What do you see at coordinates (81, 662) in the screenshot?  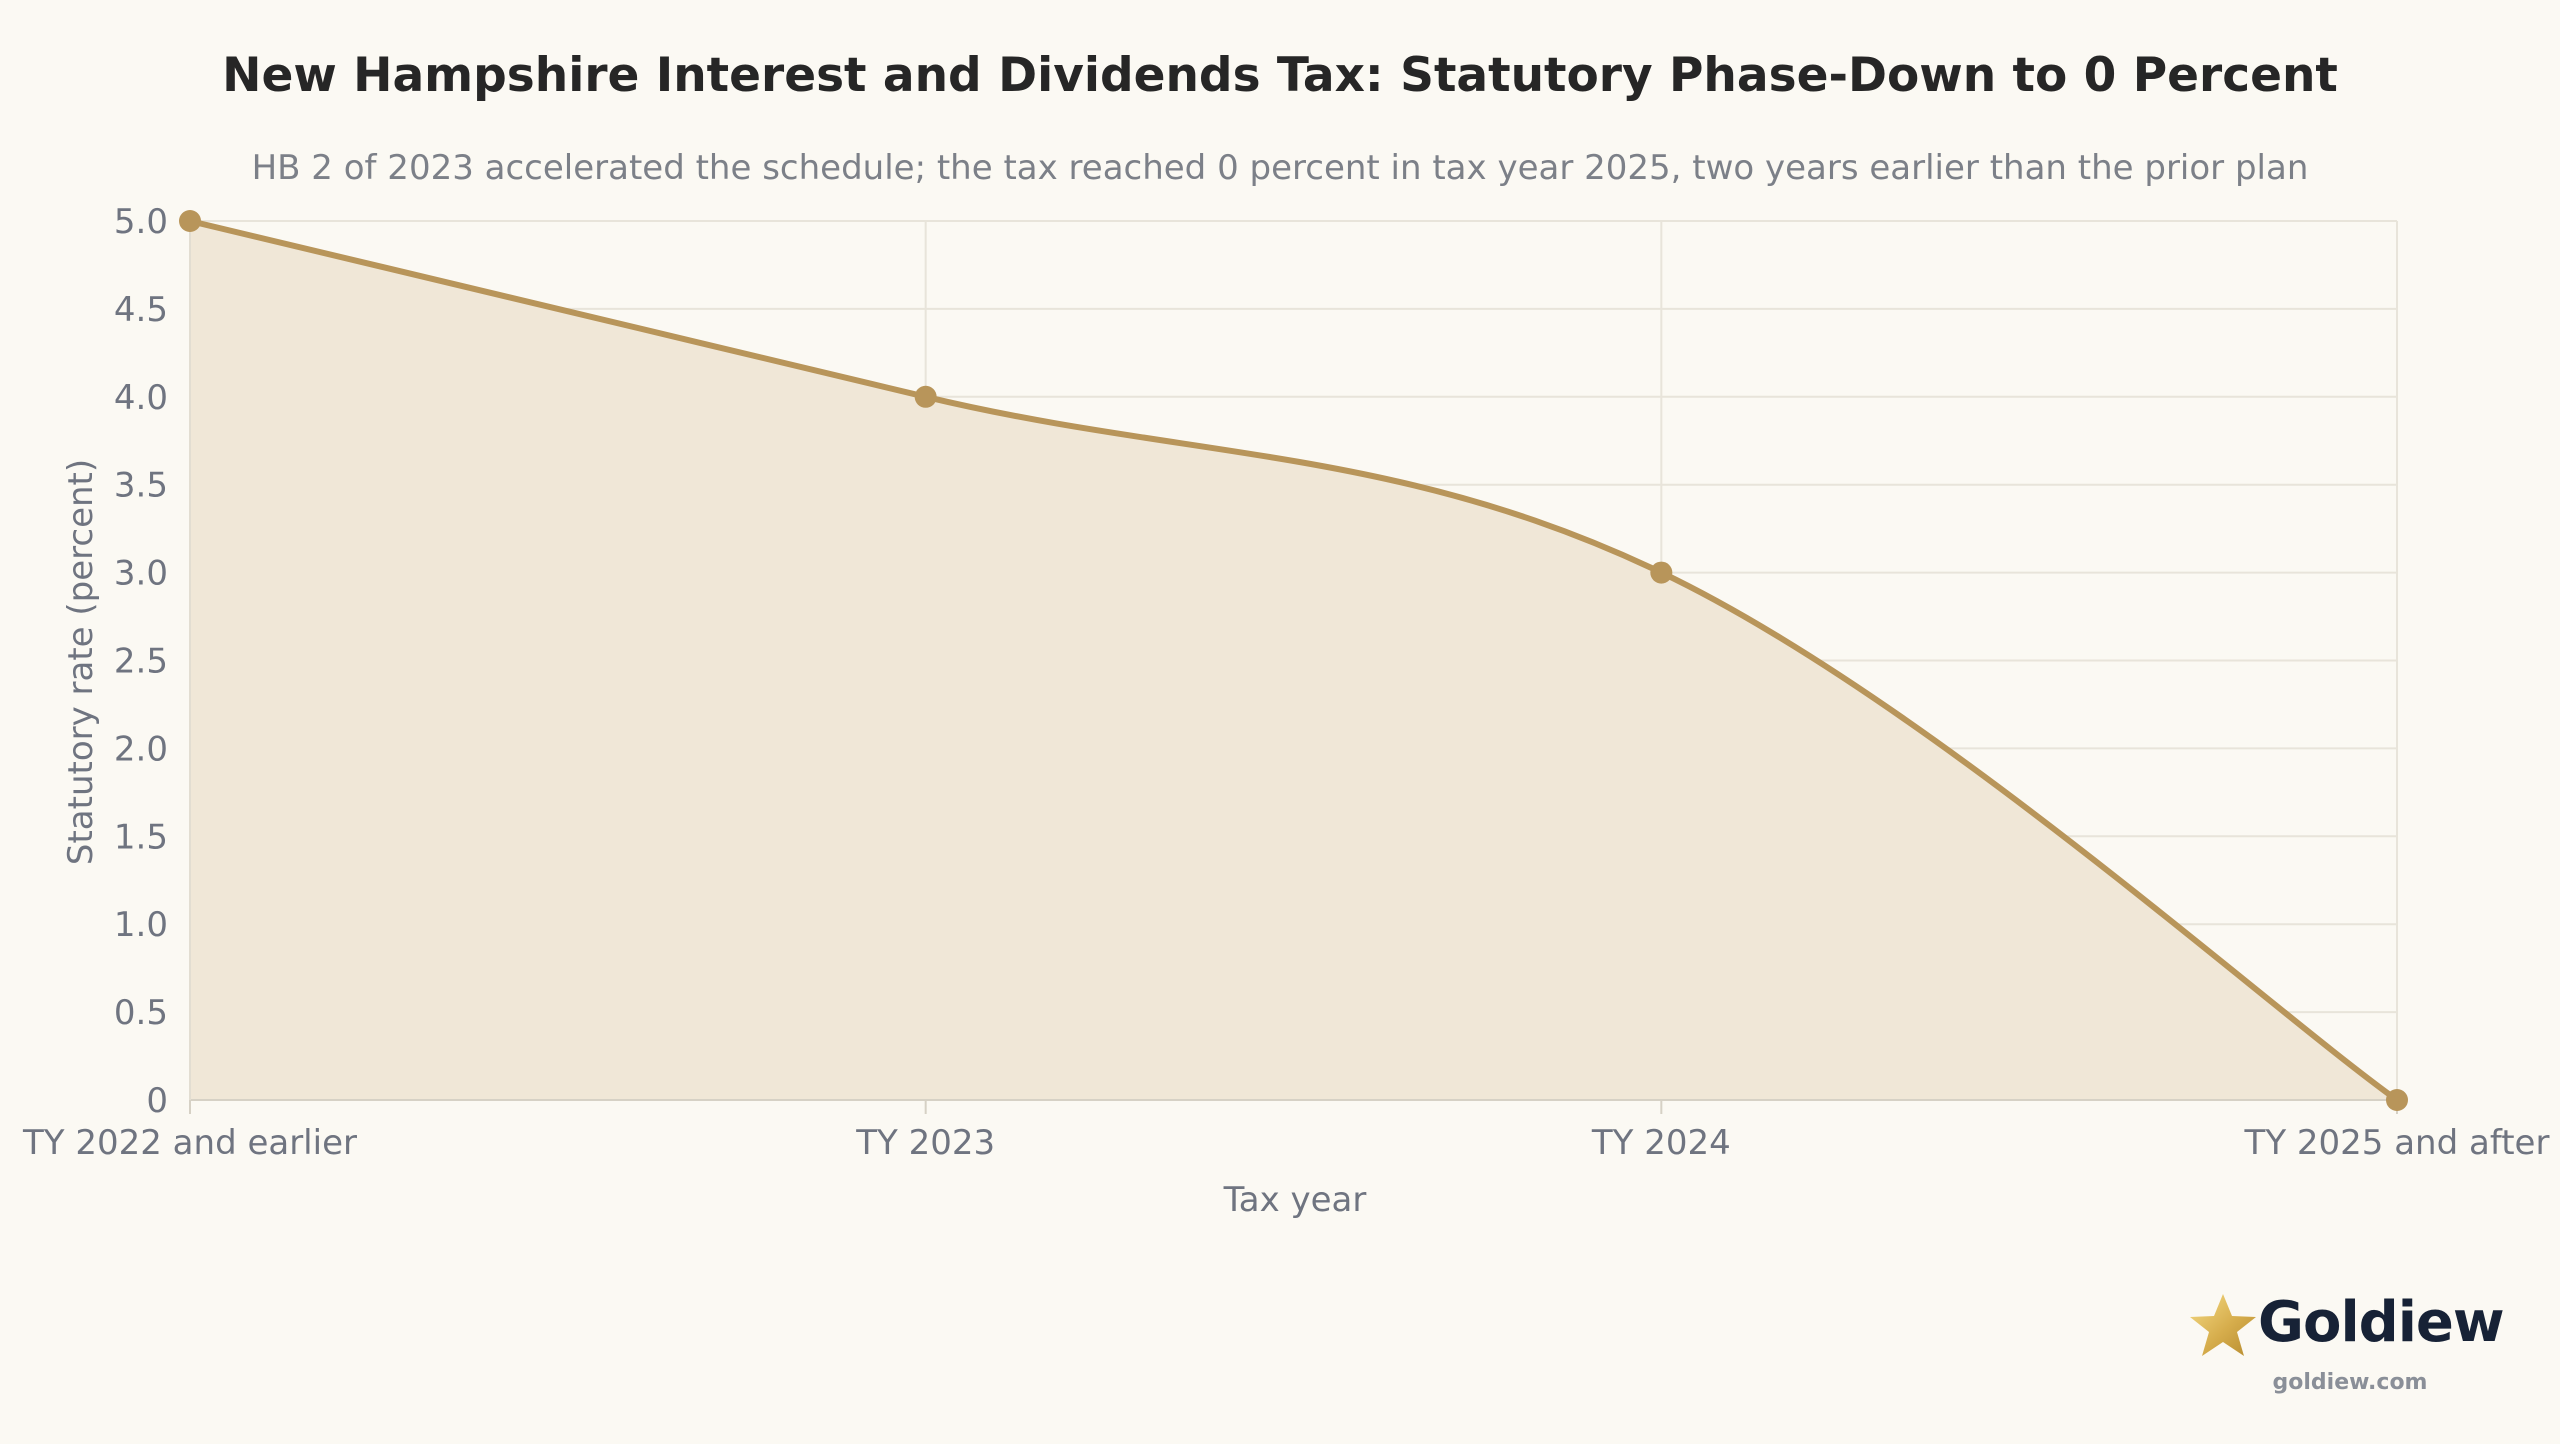 I see `y-axis-title: Statutory rate (percent)` at bounding box center [81, 662].